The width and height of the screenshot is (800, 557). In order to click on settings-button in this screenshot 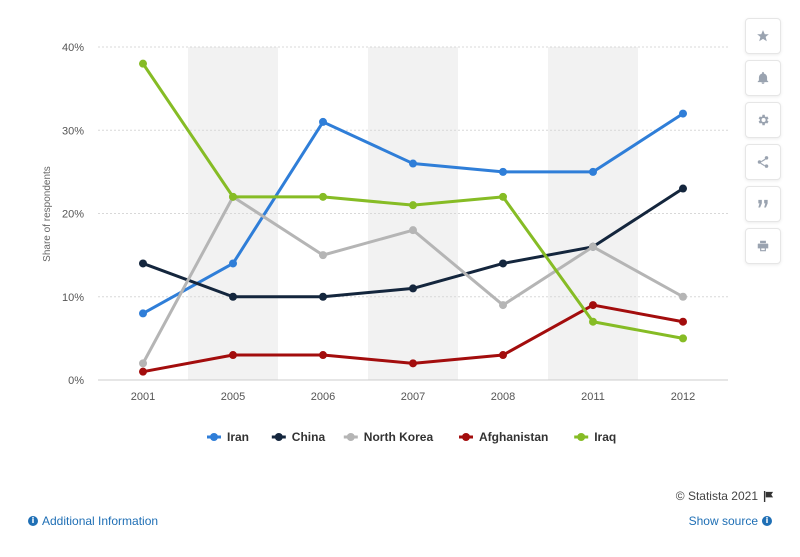, I will do `click(763, 120)`.